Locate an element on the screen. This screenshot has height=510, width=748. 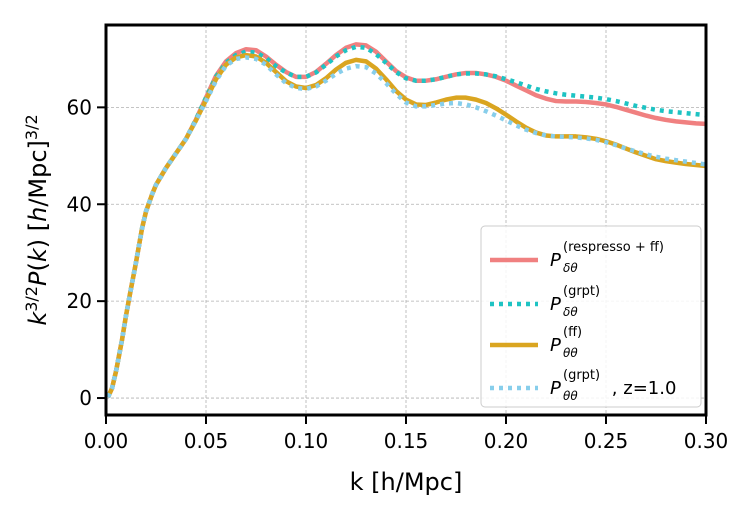
x-tick-label: 0.10 is located at coordinates (306, 441).